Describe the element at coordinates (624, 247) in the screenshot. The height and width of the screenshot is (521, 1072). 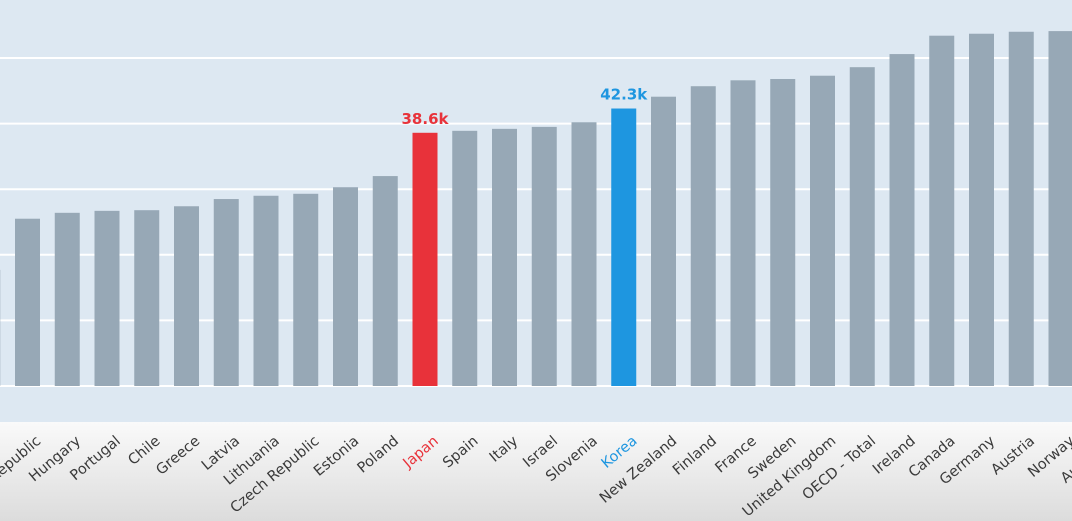
I see `bar-korea` at that location.